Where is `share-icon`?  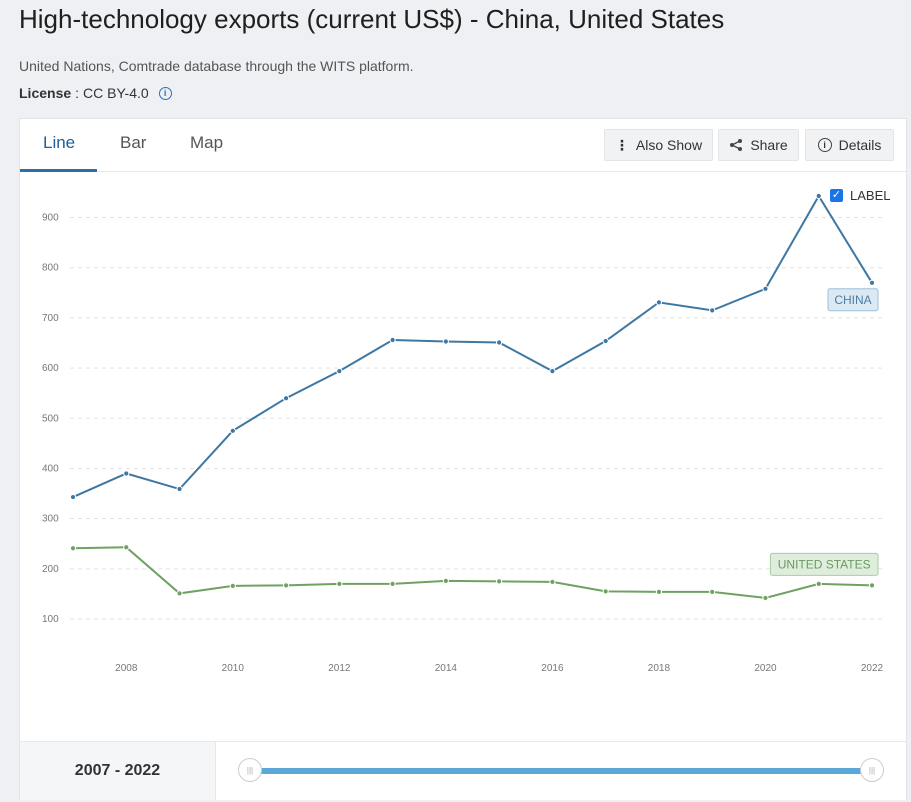 share-icon is located at coordinates (736, 145).